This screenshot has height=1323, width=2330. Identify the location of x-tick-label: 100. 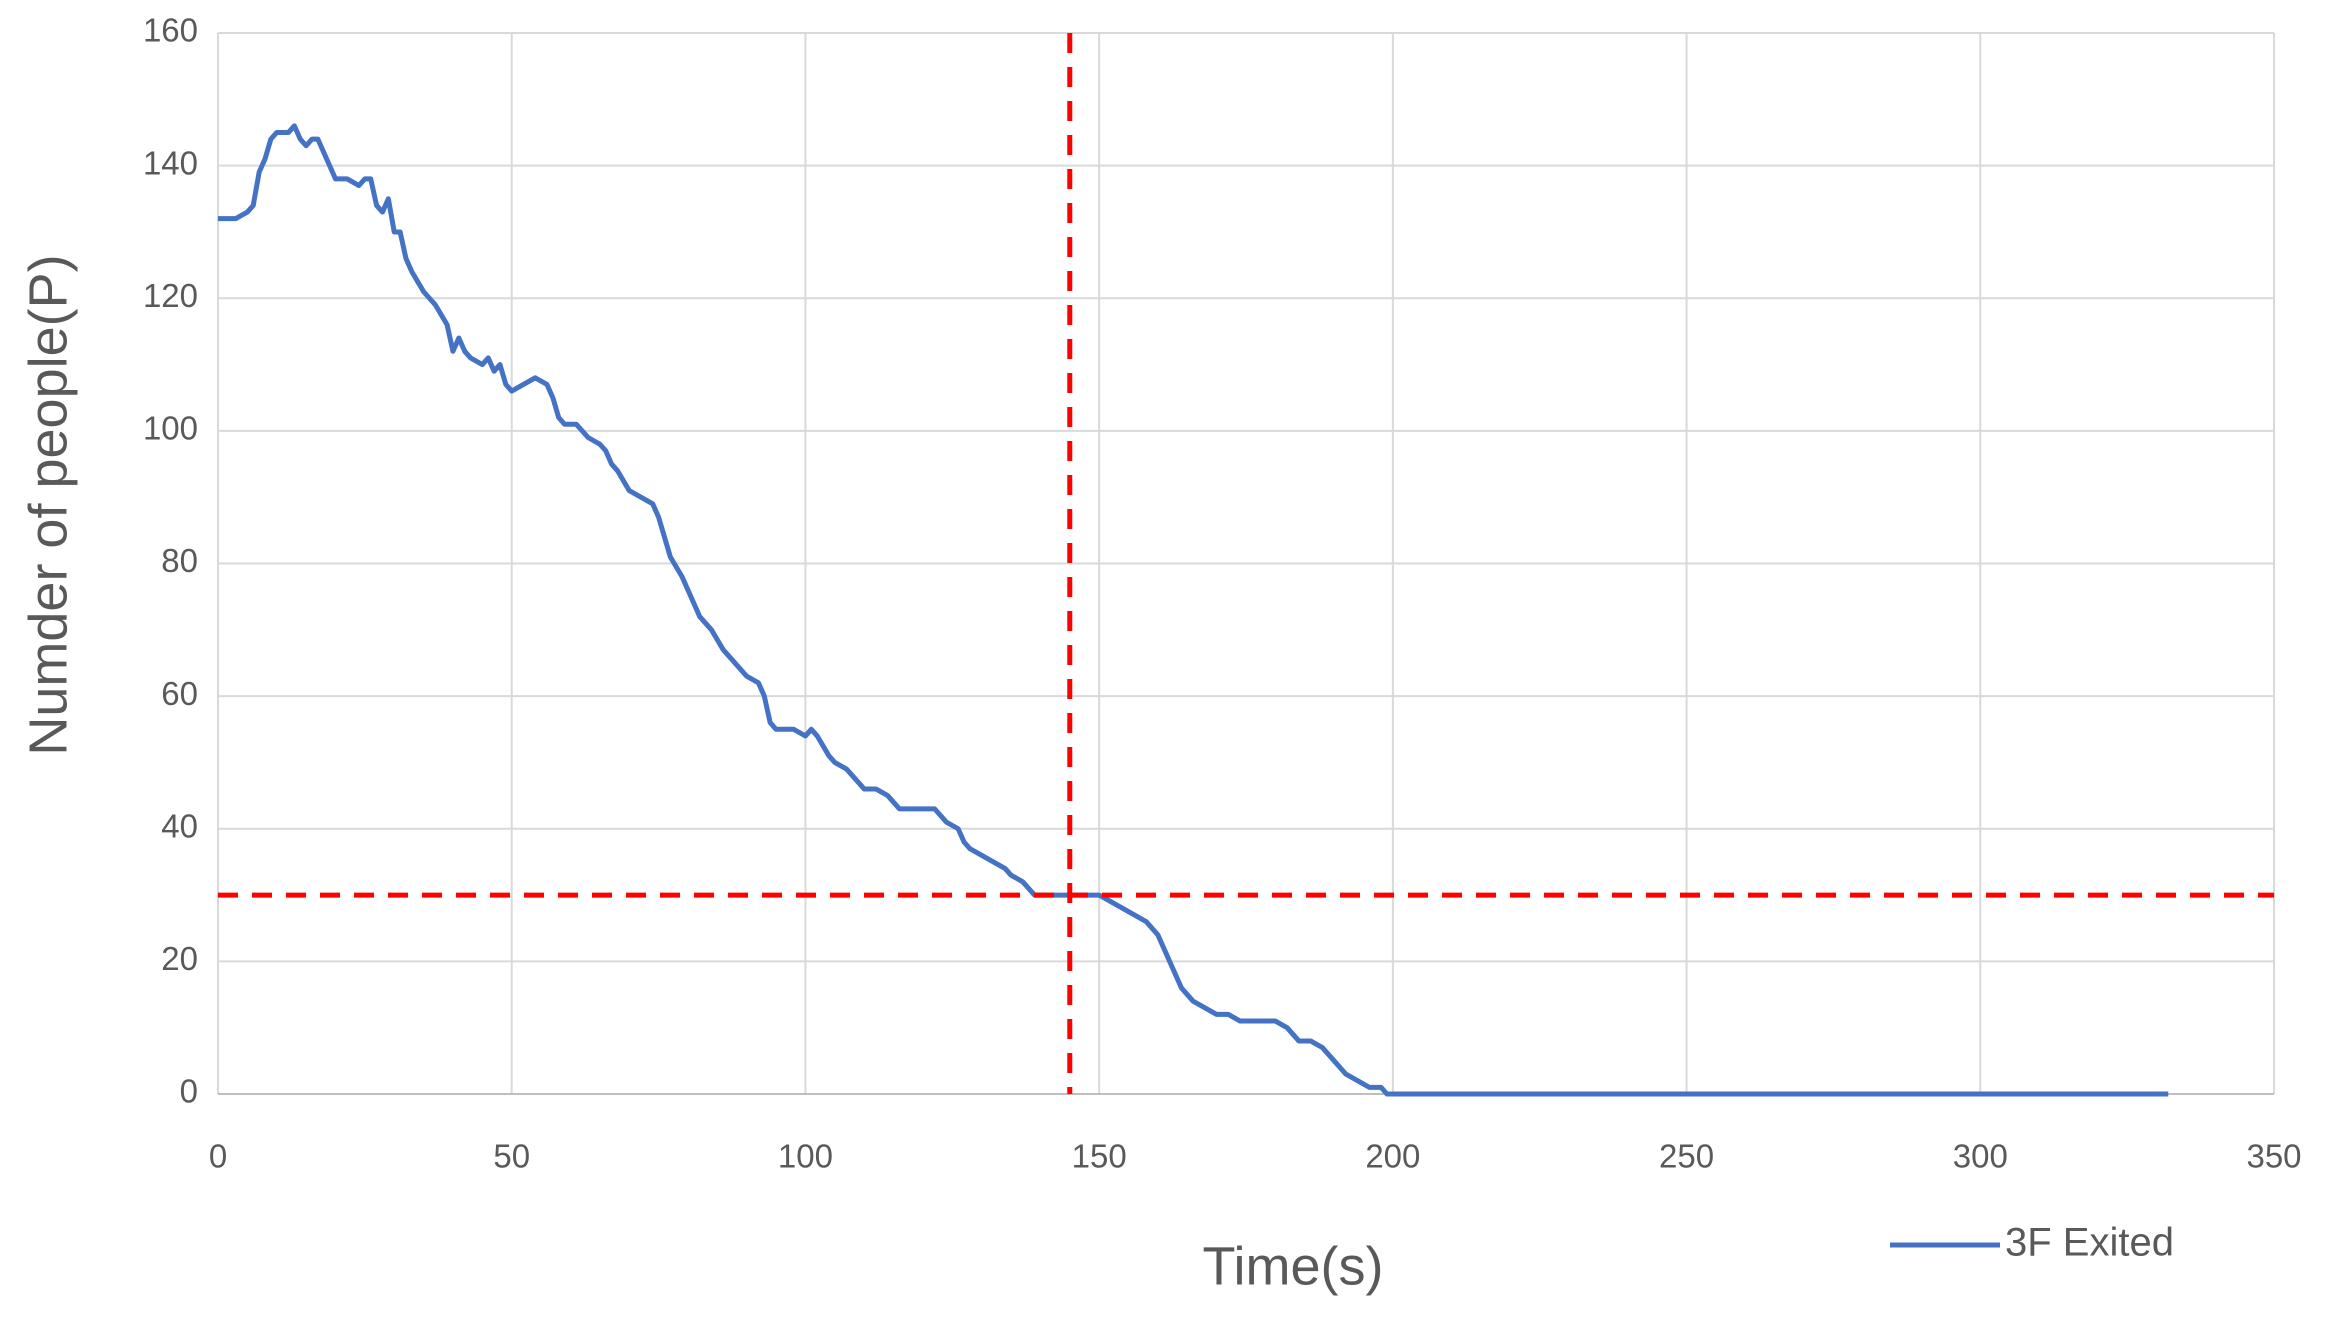
(805, 1156).